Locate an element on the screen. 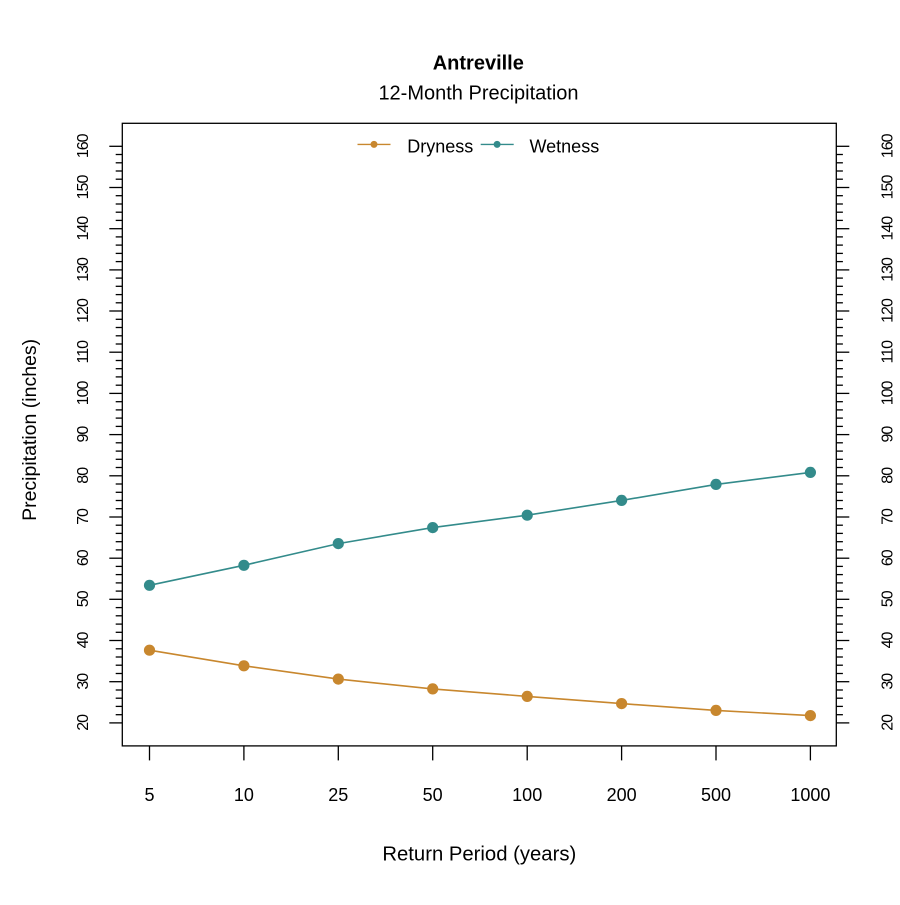  svg-text: 500 is located at coordinates (716, 795).